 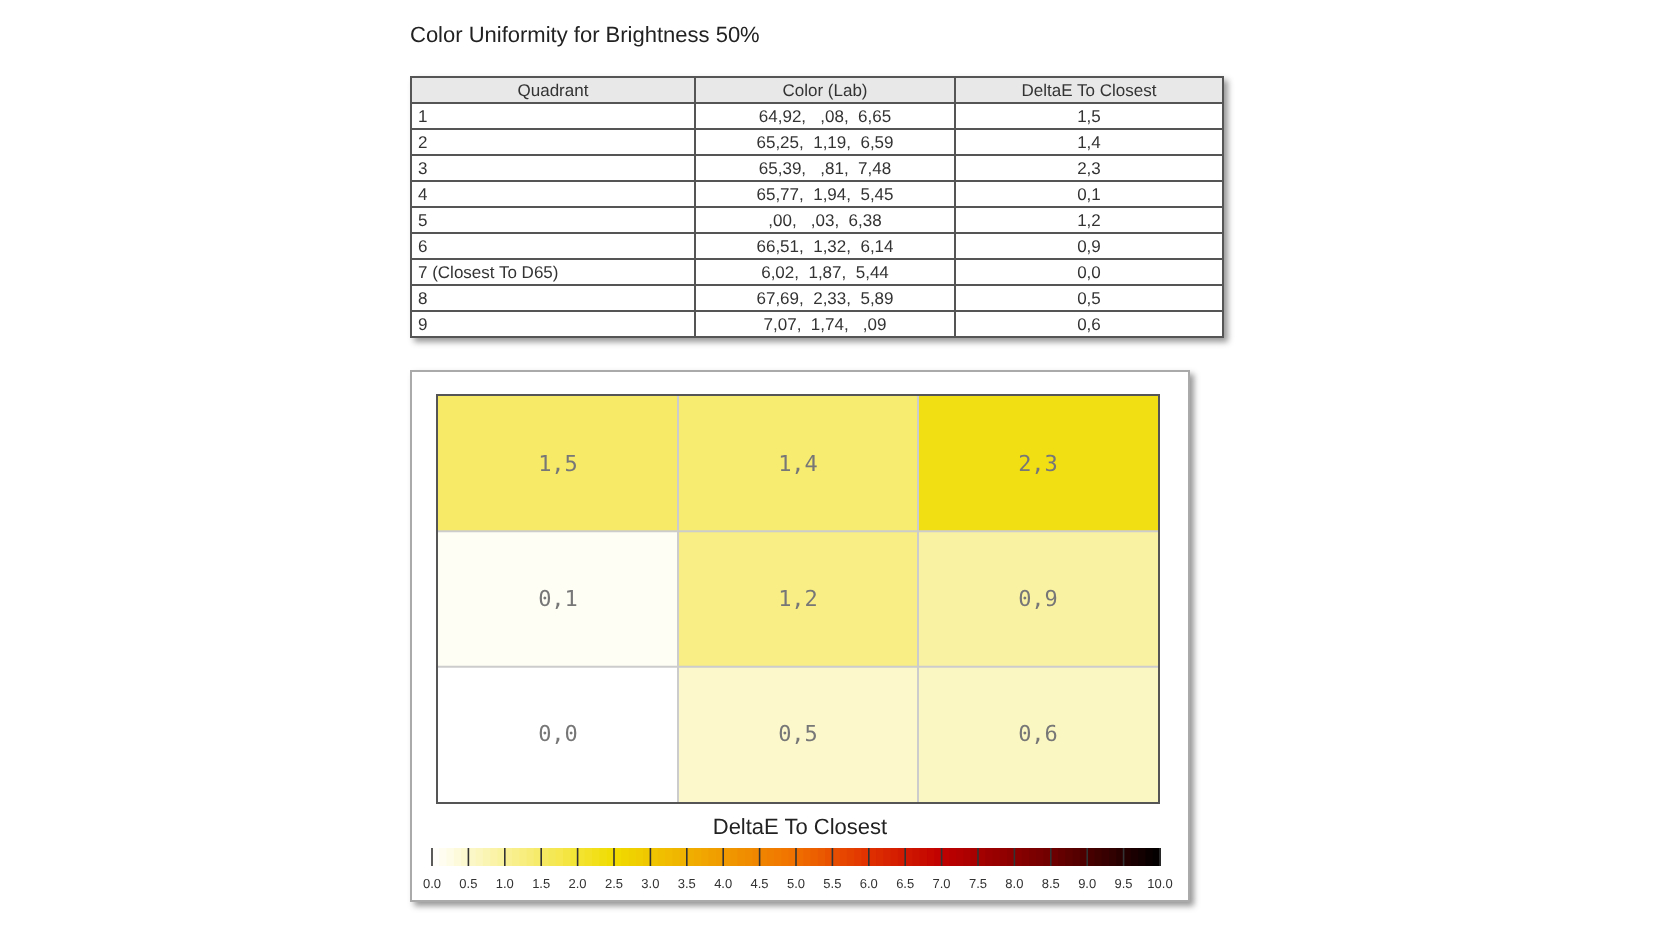 I want to click on text: 4, so click(x=423, y=194).